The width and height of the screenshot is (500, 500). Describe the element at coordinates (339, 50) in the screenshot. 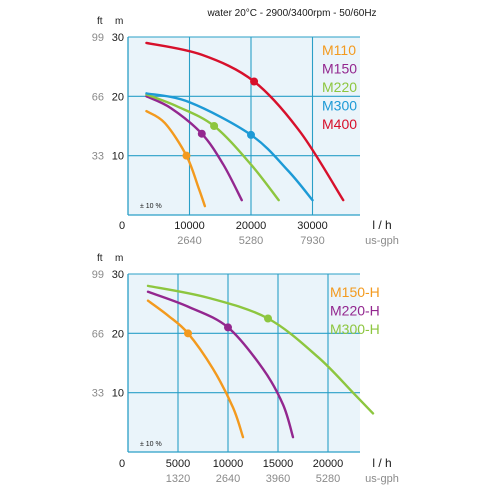

I see `legend-entry-m110: M110` at that location.